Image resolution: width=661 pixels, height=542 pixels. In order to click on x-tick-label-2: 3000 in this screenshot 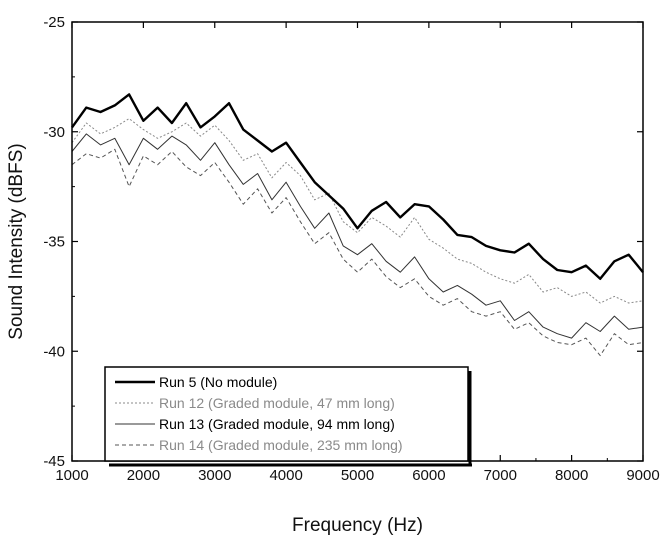, I will do `click(214, 475)`.